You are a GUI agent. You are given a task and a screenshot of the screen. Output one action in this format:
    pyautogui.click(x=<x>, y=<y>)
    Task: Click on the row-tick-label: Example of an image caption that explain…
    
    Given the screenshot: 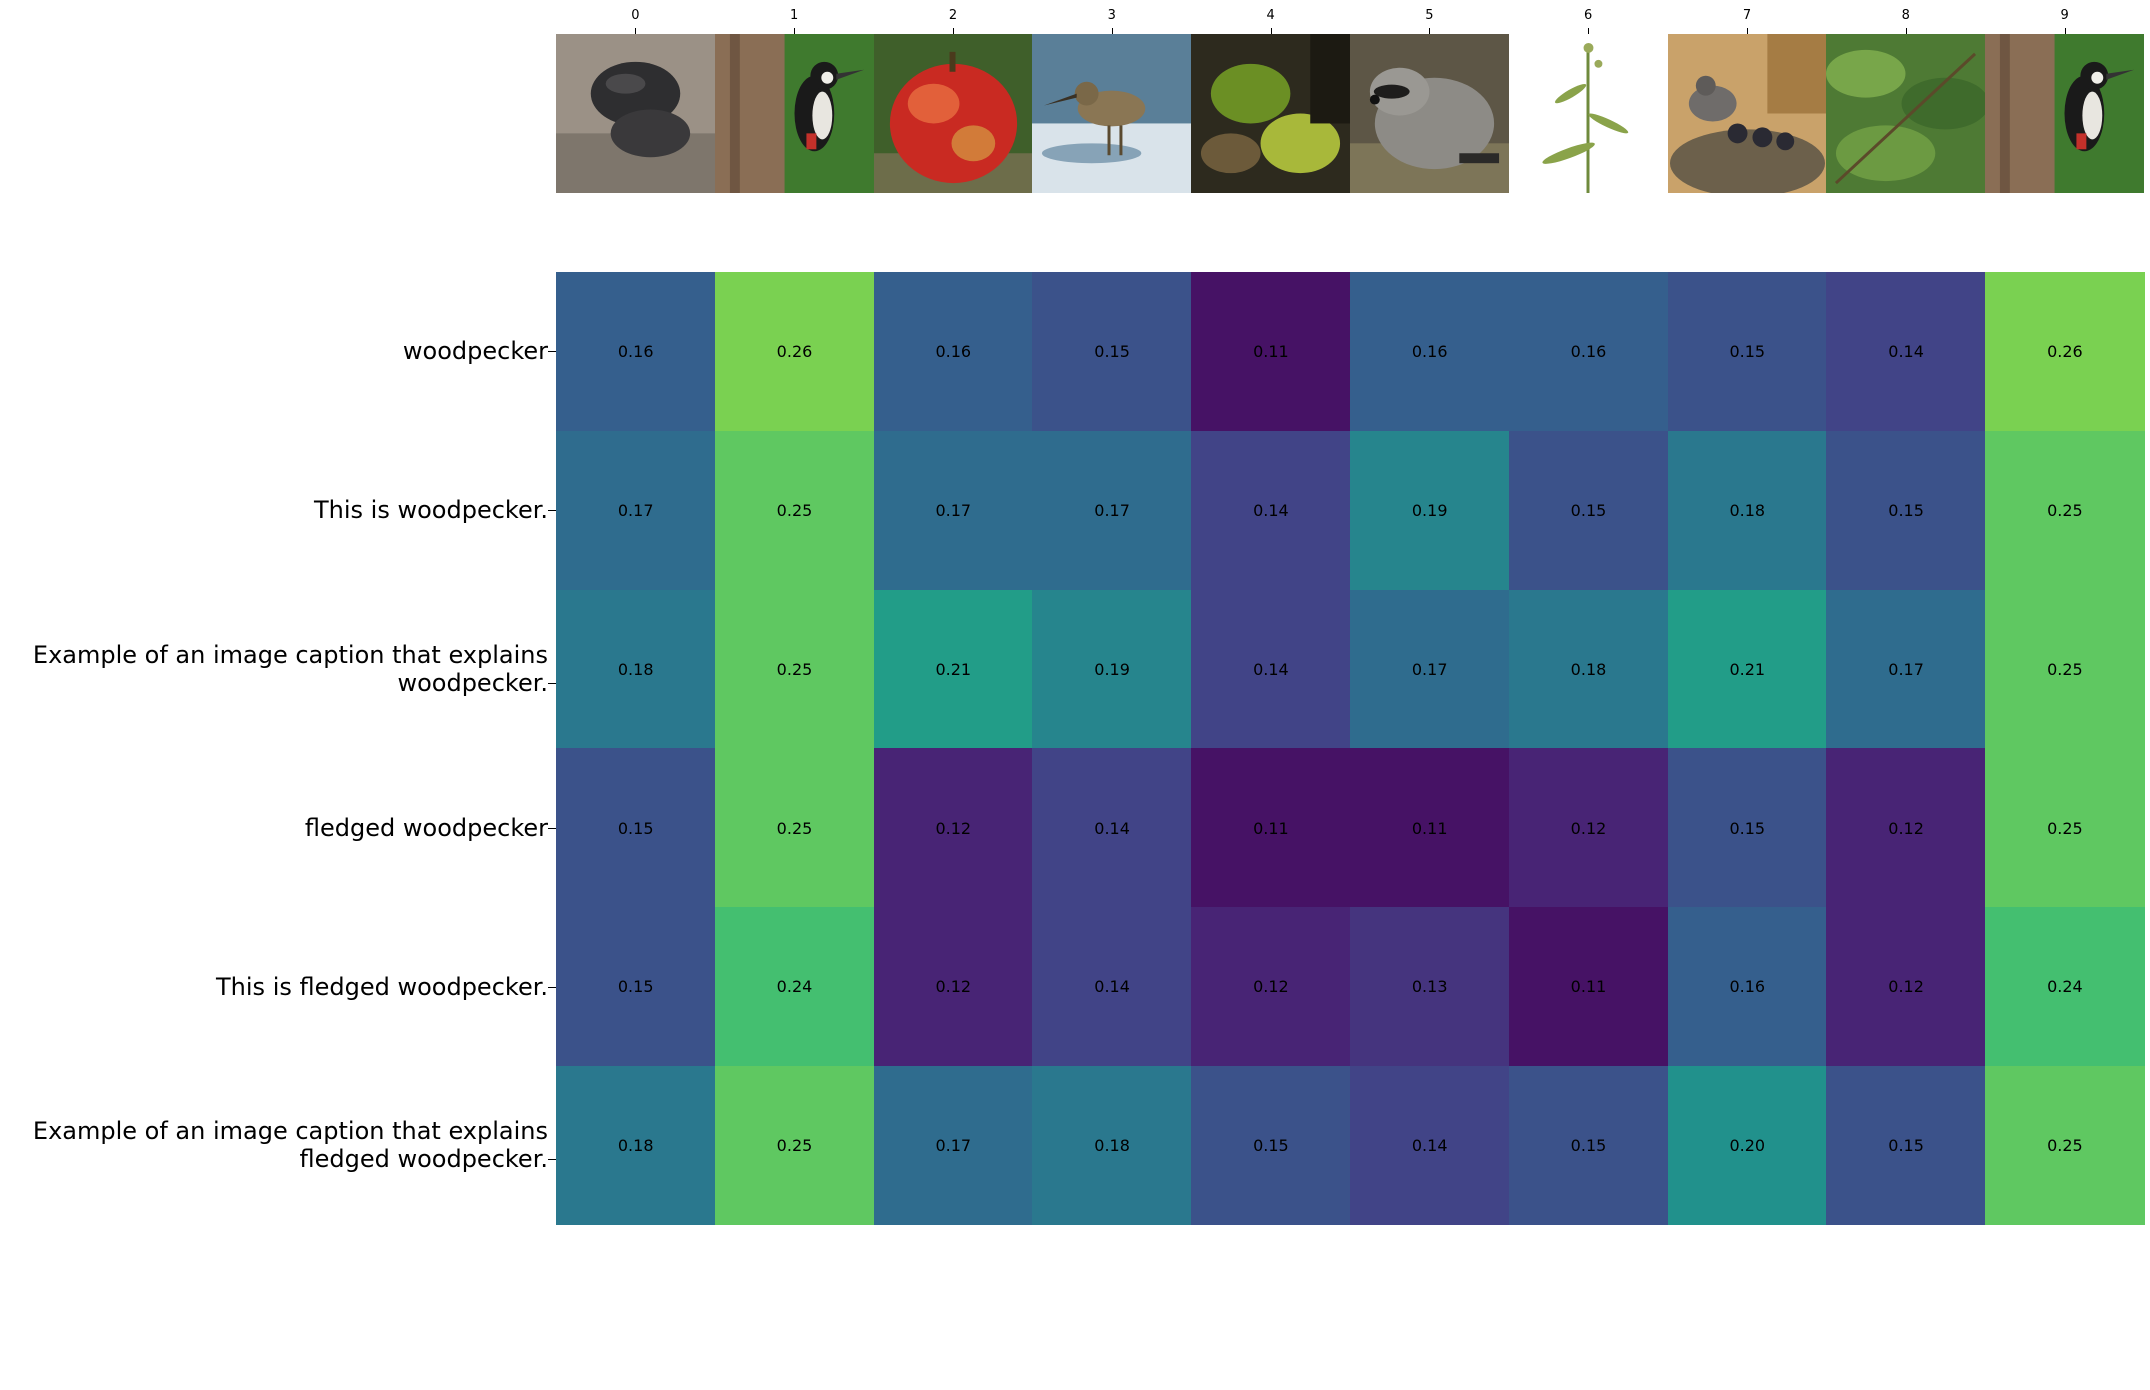 What is the action you would take?
    pyautogui.click(x=290, y=1145)
    